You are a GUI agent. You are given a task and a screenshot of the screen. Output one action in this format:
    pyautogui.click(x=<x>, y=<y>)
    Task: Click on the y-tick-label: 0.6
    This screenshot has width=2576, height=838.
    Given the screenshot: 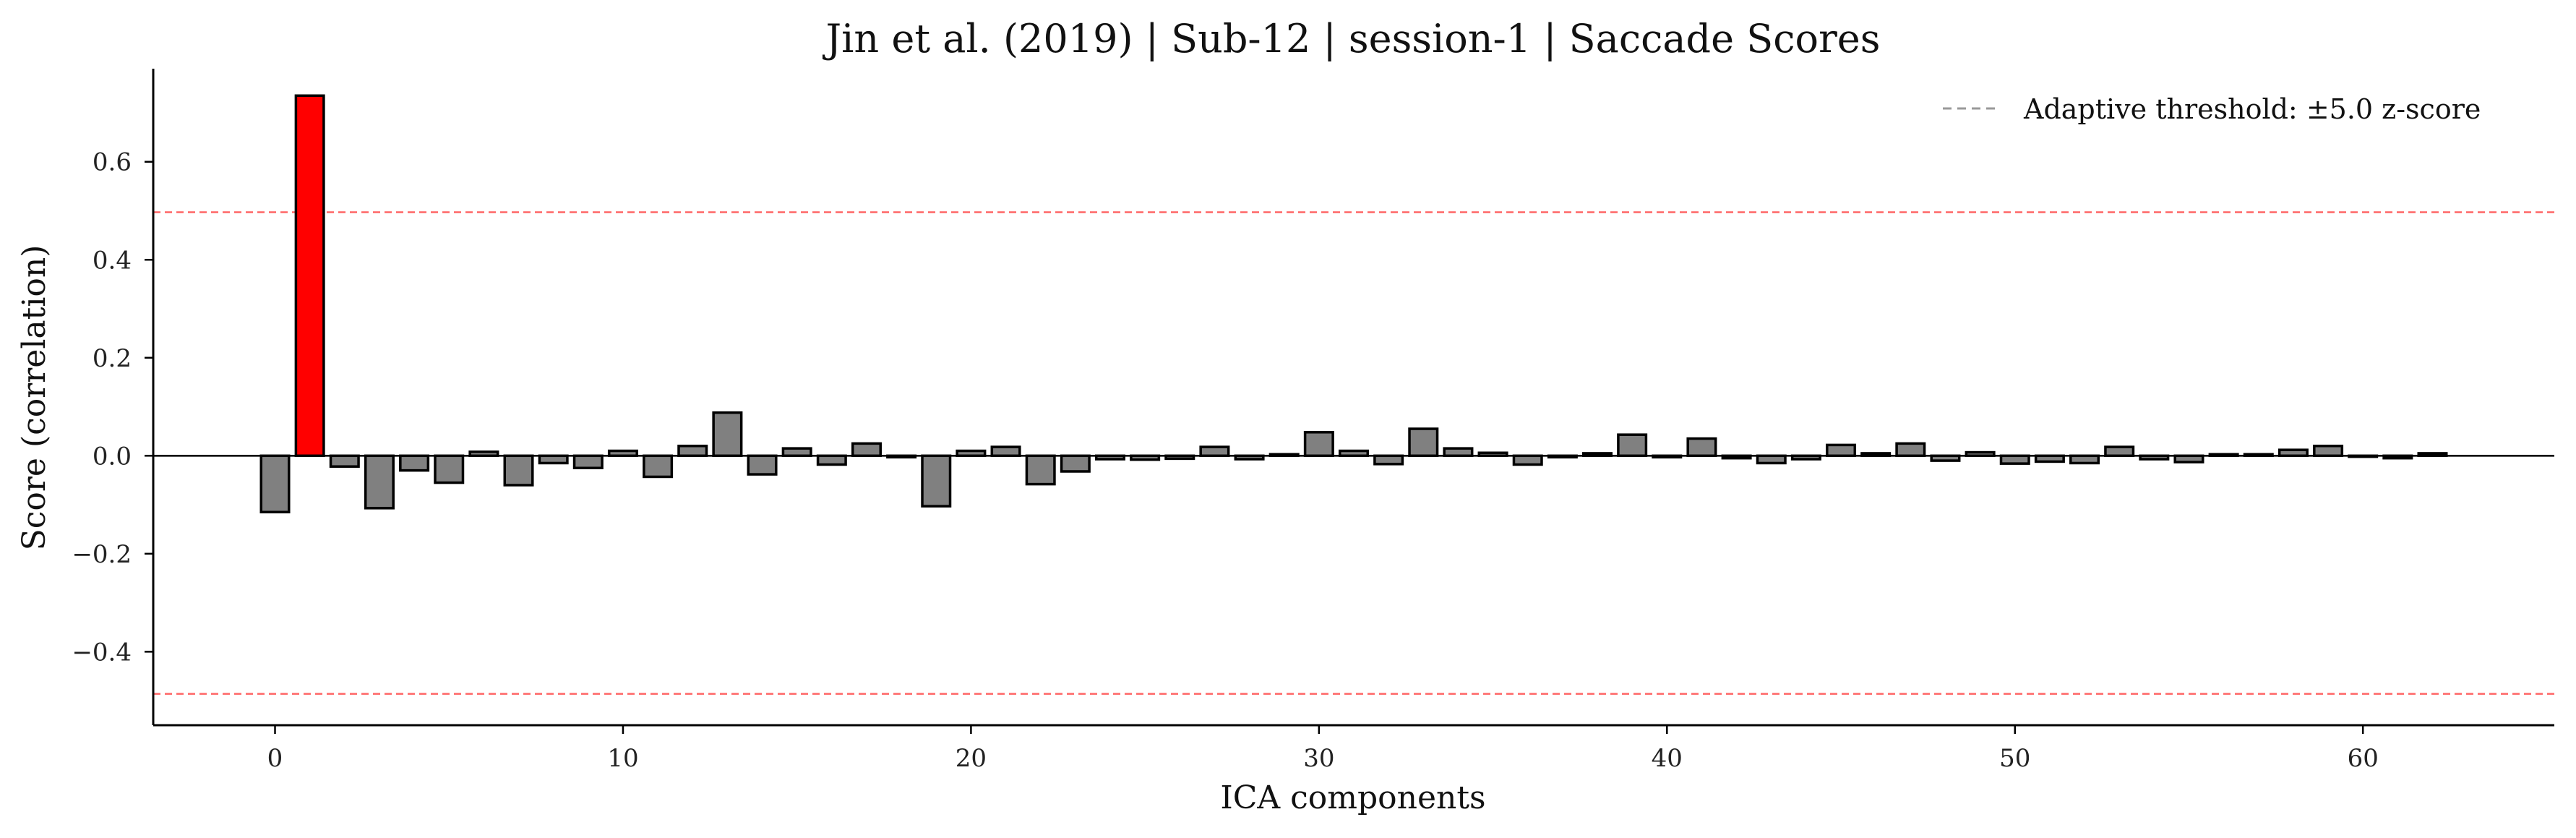 What is the action you would take?
    pyautogui.click(x=113, y=162)
    